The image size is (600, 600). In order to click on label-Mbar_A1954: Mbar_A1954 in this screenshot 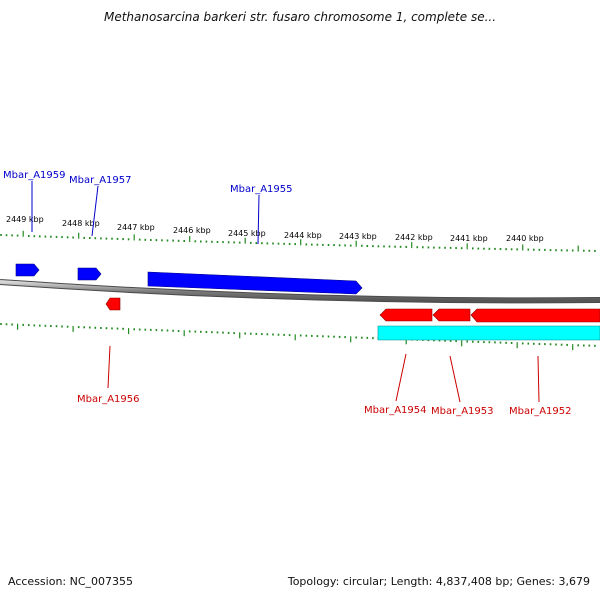, I will do `click(395, 410)`.